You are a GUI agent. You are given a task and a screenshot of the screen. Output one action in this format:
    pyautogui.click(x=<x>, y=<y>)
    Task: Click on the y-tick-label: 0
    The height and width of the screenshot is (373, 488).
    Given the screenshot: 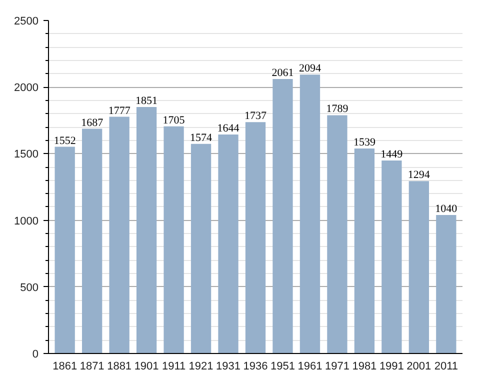 What is the action you would take?
    pyautogui.click(x=35, y=354)
    